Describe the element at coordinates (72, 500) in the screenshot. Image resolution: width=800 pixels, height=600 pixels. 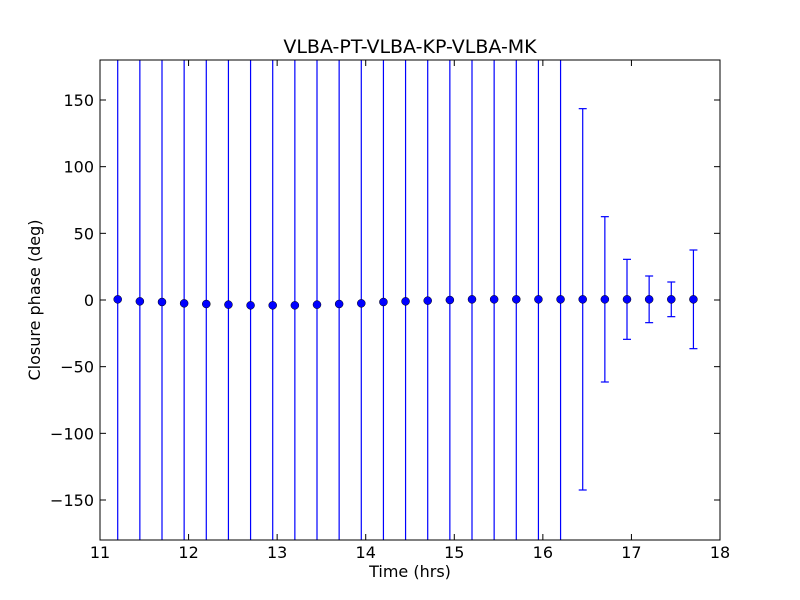
I see `y-tick-label: −150` at that location.